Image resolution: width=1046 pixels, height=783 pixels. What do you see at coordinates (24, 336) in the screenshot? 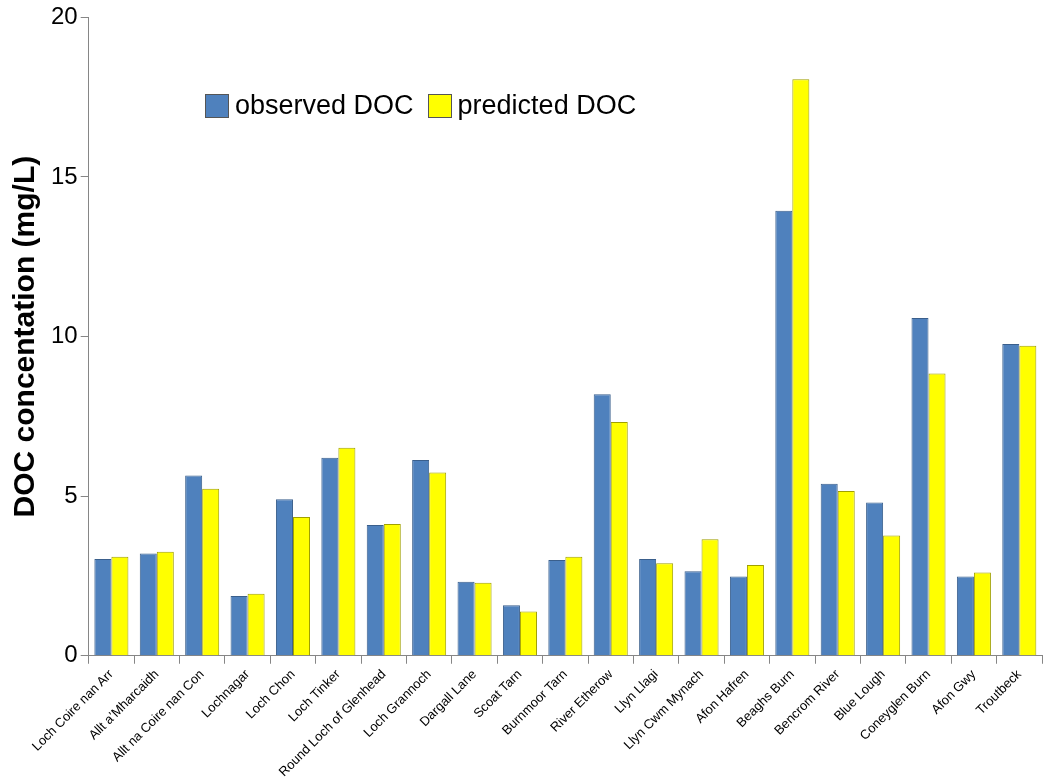
I see `y-axis-title: DOC concentation (mg/L)` at bounding box center [24, 336].